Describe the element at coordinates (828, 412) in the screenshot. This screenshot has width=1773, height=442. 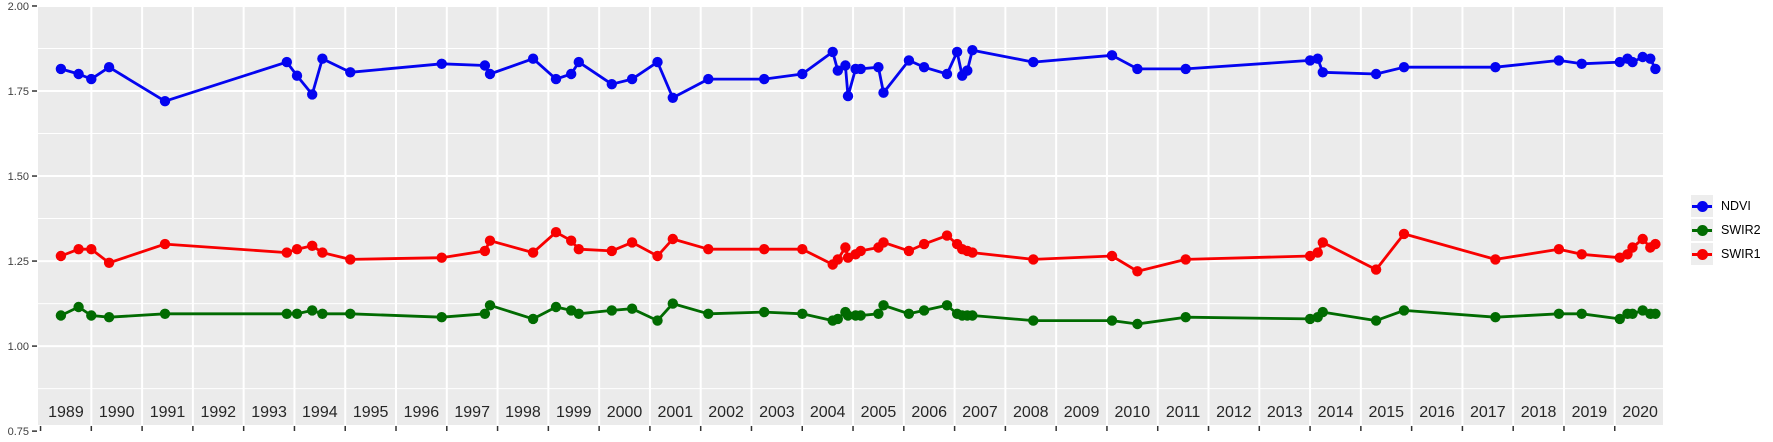
I see `x-axis-label: 2004` at that location.